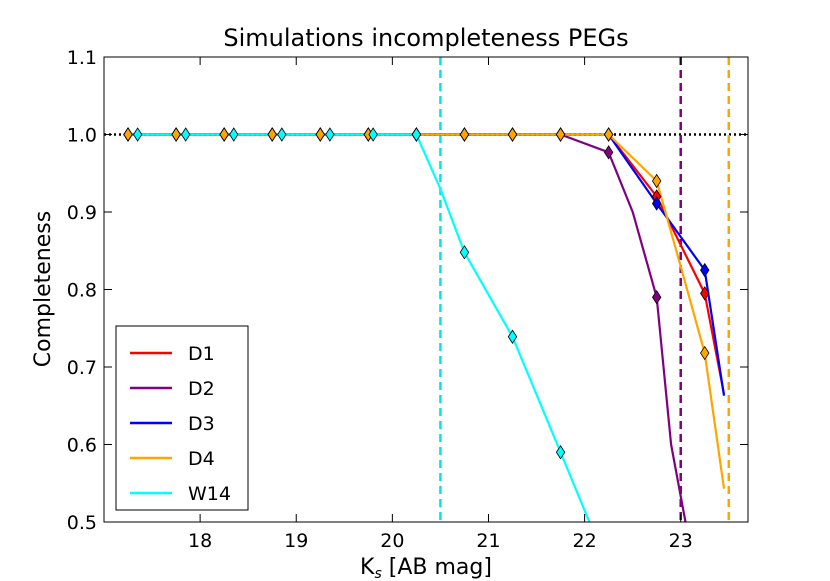 The width and height of the screenshot is (830, 581). I want to click on y-tick-label-5: 1.0, so click(82, 136).